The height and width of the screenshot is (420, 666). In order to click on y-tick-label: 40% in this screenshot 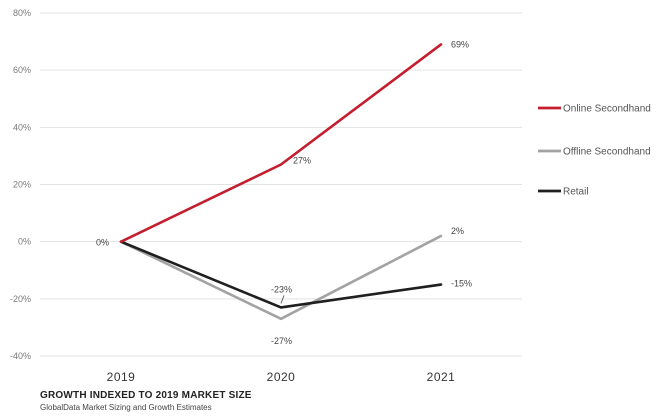, I will do `click(22, 127)`.